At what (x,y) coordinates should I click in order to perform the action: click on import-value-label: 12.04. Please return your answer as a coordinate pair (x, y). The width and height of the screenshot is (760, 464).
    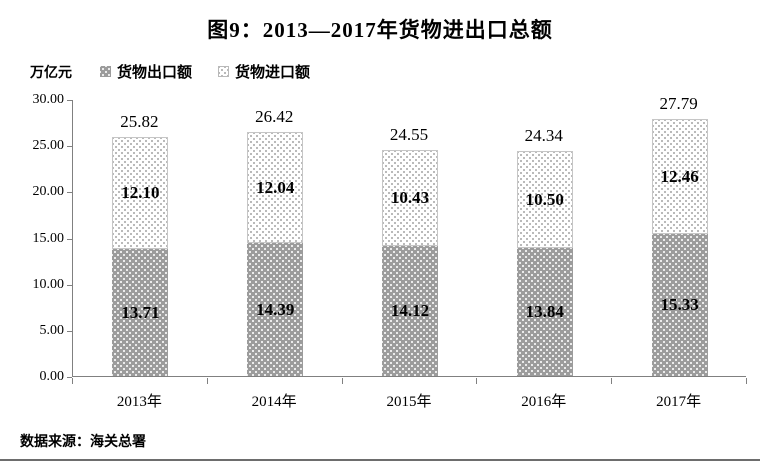
    Looking at the image, I should click on (275, 187).